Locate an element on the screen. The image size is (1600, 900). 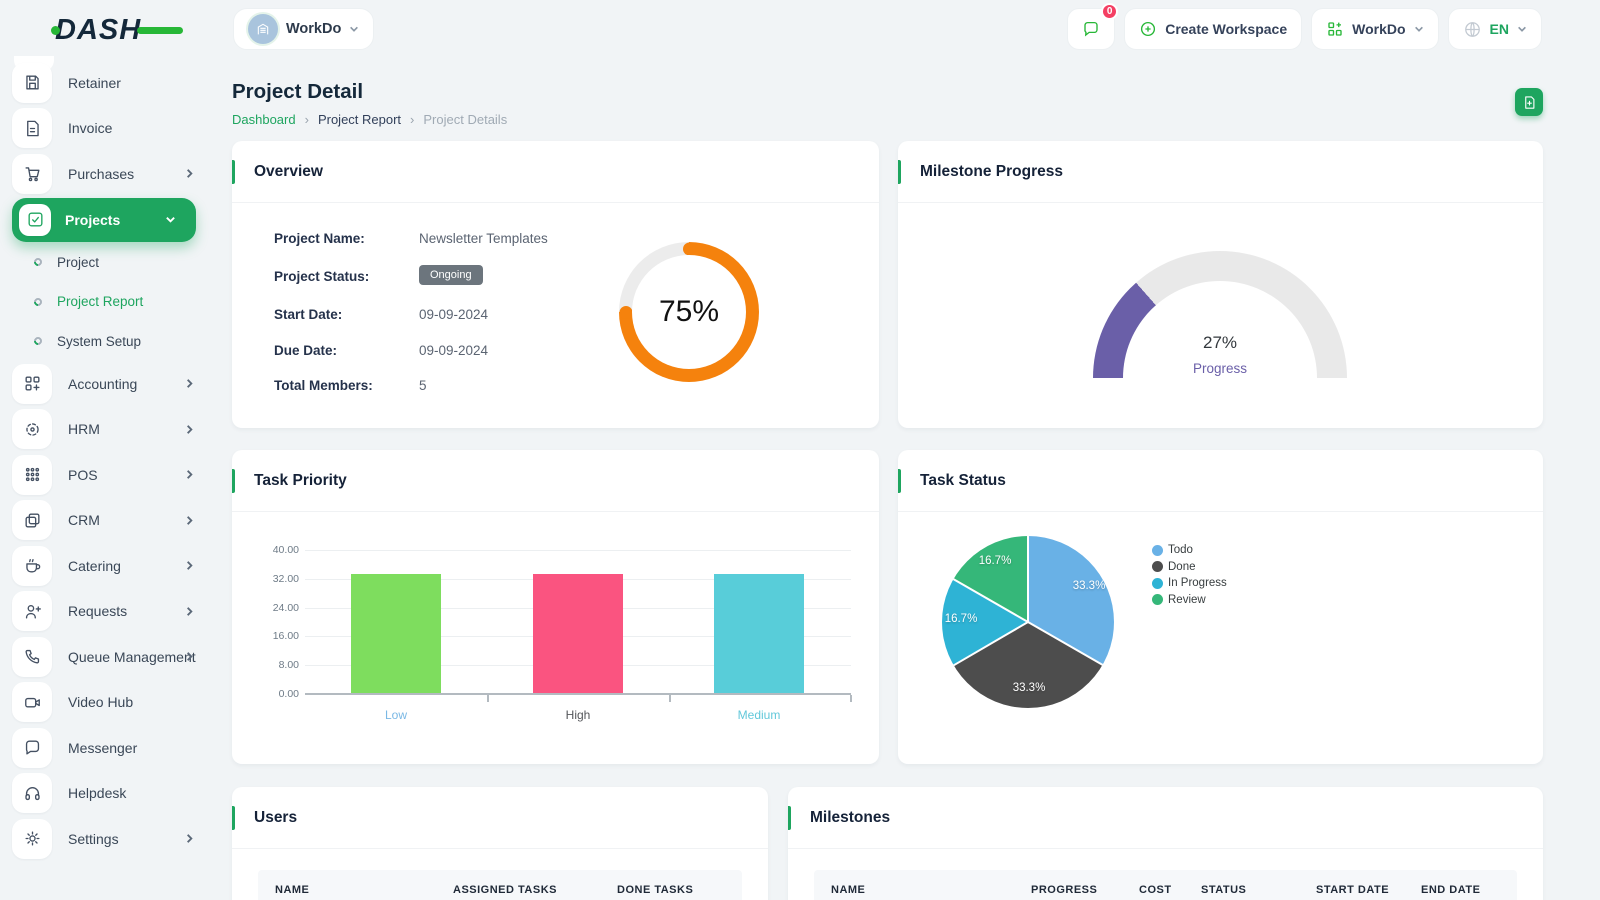
invoice-file-icon is located at coordinates (32, 128).